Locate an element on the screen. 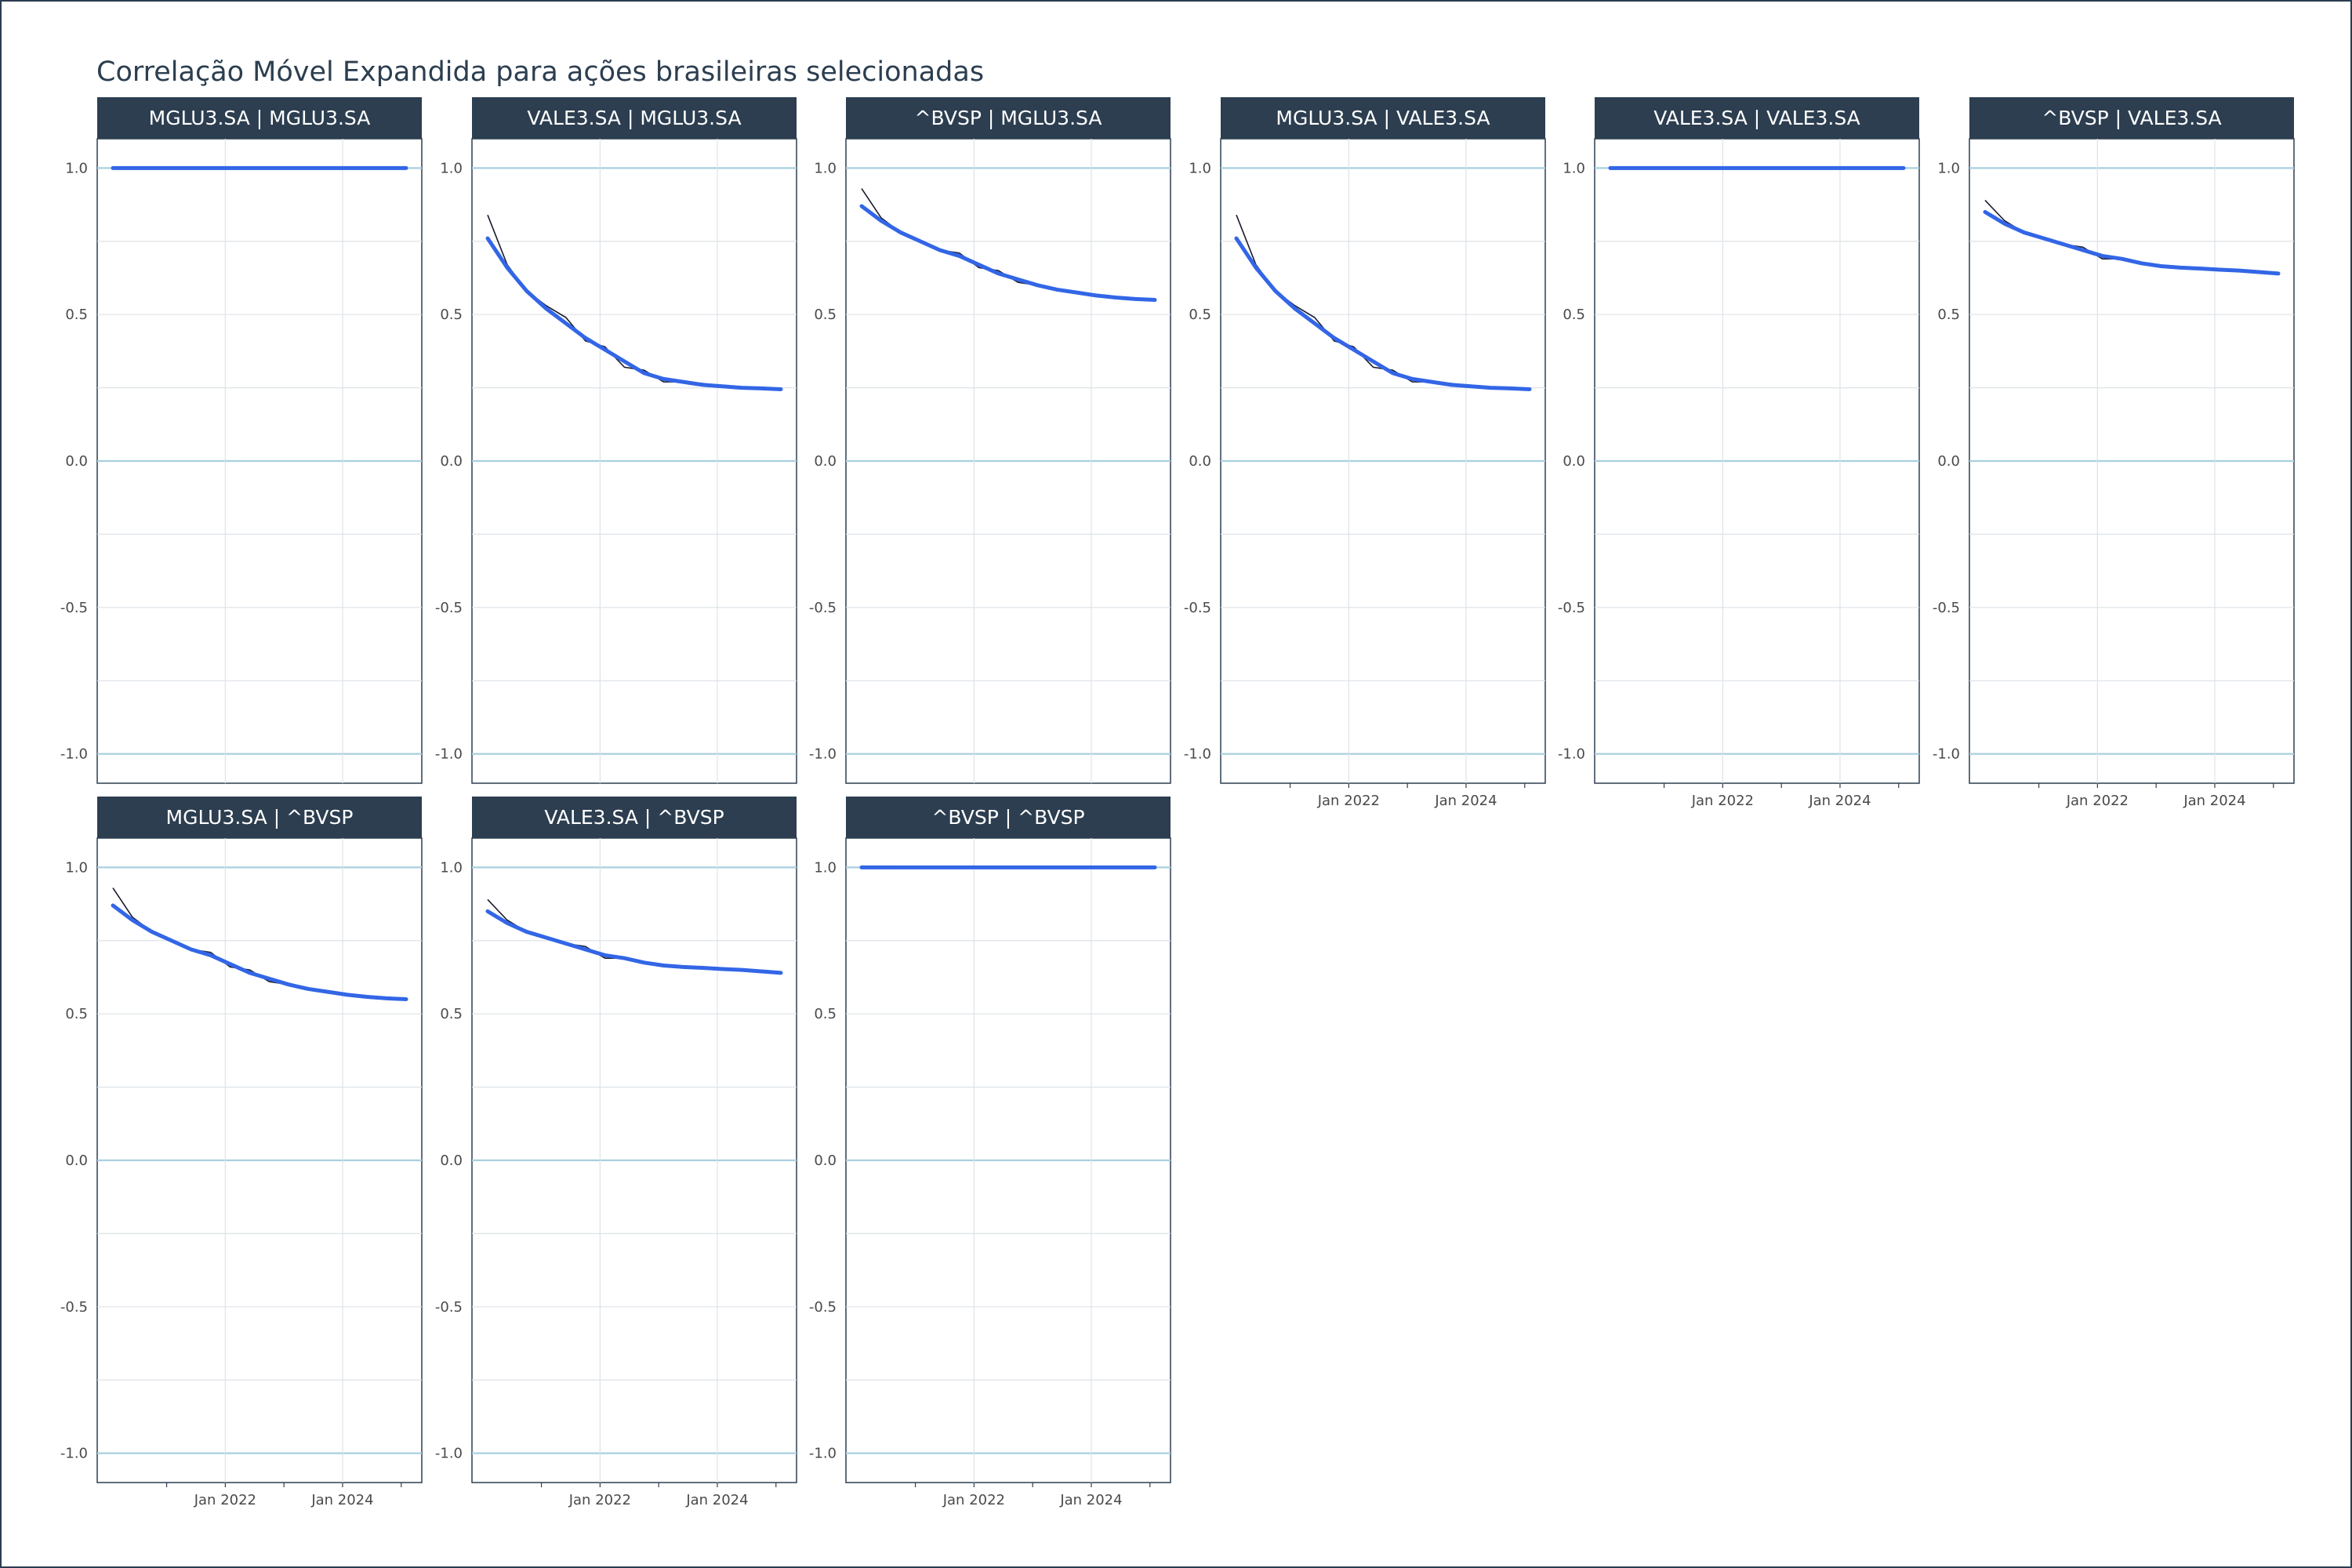 This screenshot has height=1568, width=2352. facet-panel: 1.0 0.5 0.0 -0.5 -1.0 ^BVSP | MGLU3.SA is located at coordinates (990, 440).